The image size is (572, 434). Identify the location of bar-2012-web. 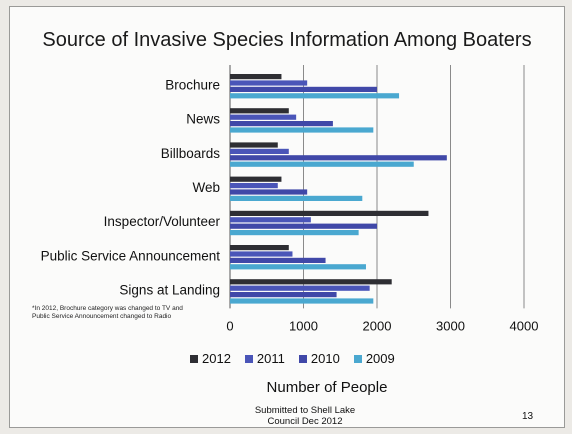
(256, 179).